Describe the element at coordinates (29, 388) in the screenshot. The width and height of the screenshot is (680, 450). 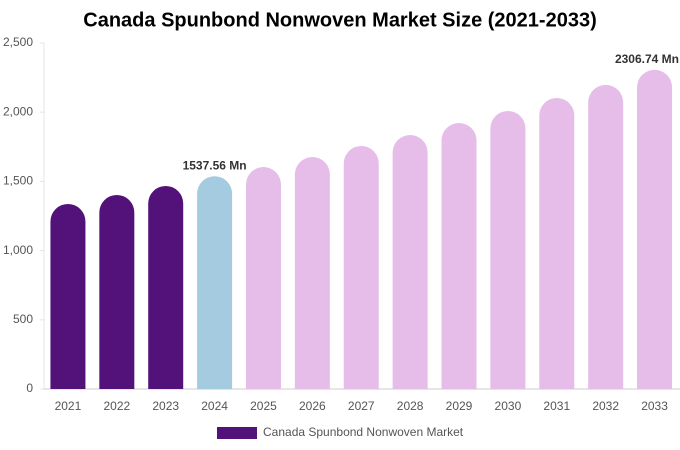
I see `y-tick-label: 0` at that location.